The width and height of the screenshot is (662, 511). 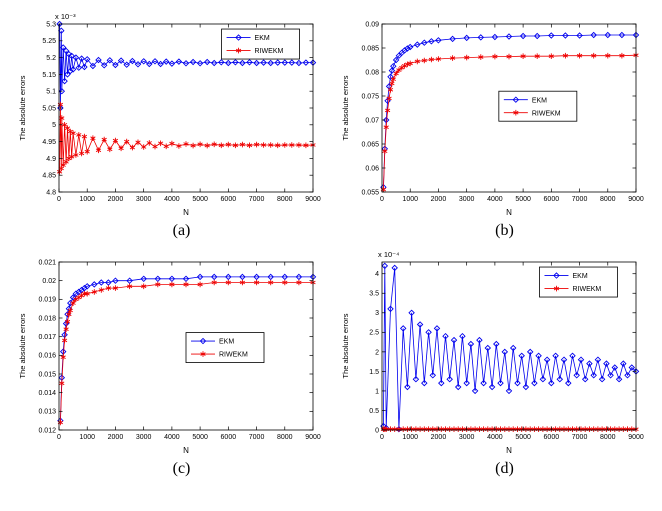 I want to click on y-tick-label: 1, so click(x=377, y=391).